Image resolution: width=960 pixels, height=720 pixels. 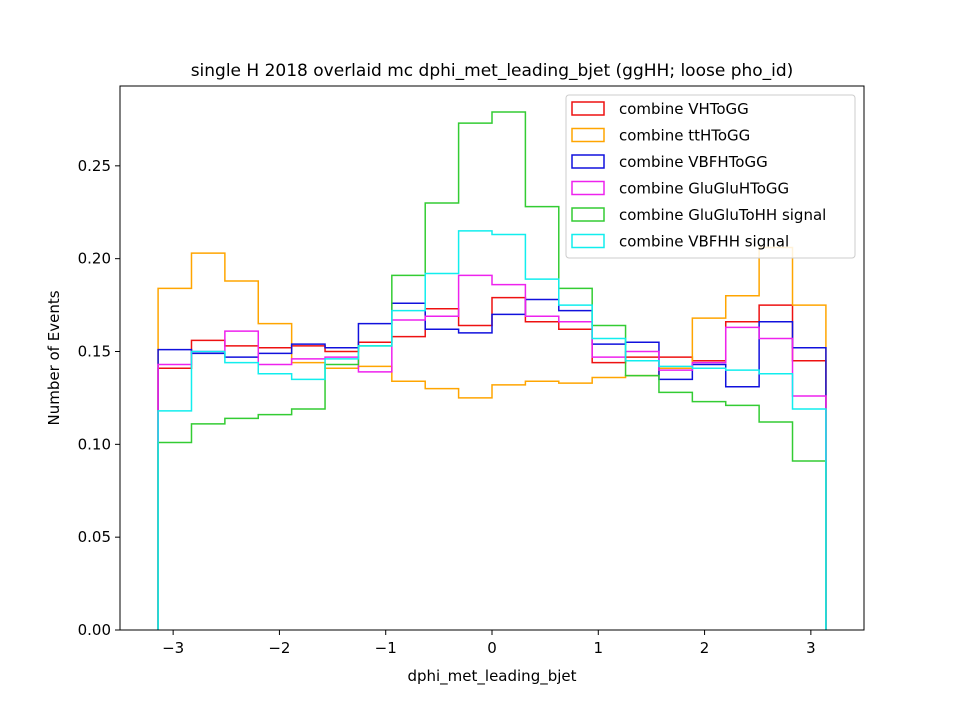 What do you see at coordinates (279, 648) in the screenshot?
I see `x-tick-label: −2` at bounding box center [279, 648].